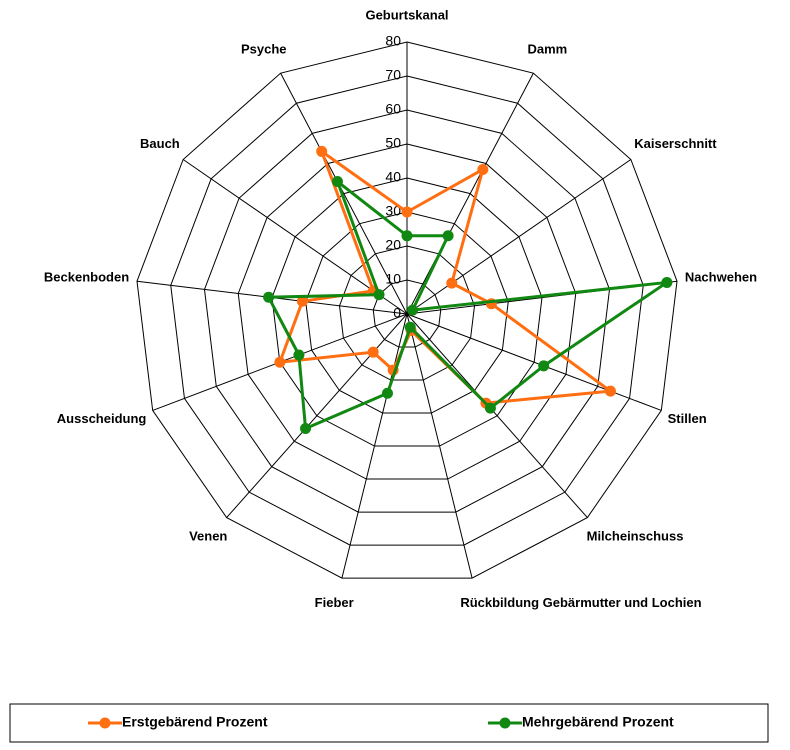 This screenshot has height=750, width=790. What do you see at coordinates (208, 535) in the screenshot?
I see `category-label: Venen` at bounding box center [208, 535].